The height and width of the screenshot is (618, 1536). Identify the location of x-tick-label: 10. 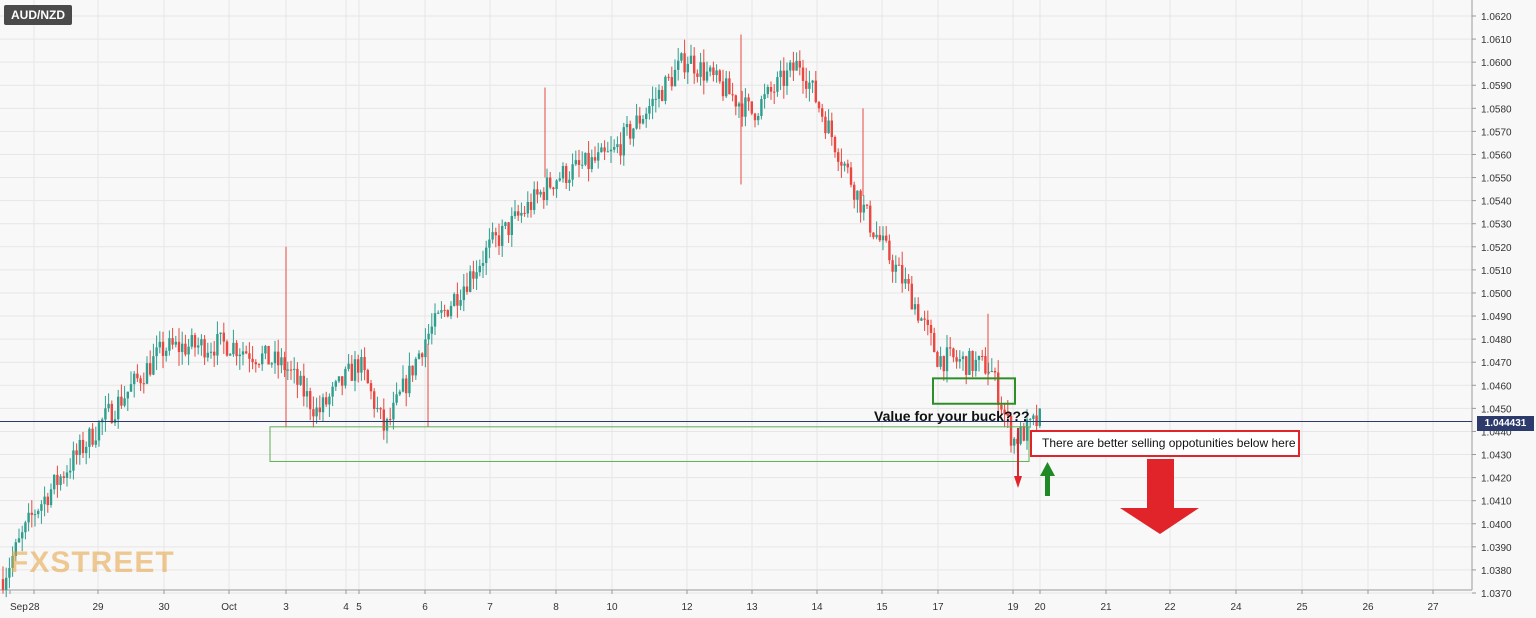
(612, 607).